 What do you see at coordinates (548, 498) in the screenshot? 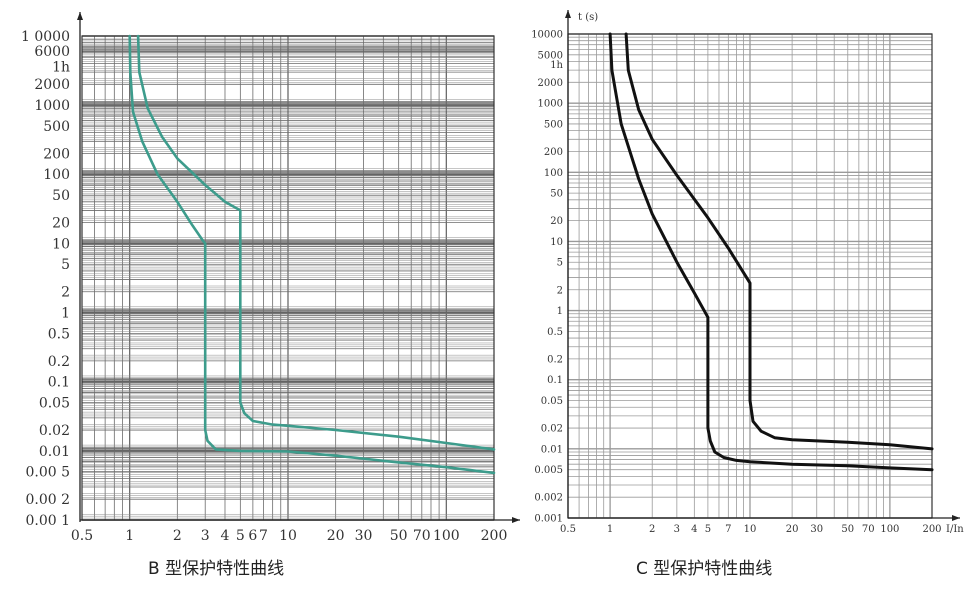
I see `y-tick-label: 0.002` at bounding box center [548, 498].